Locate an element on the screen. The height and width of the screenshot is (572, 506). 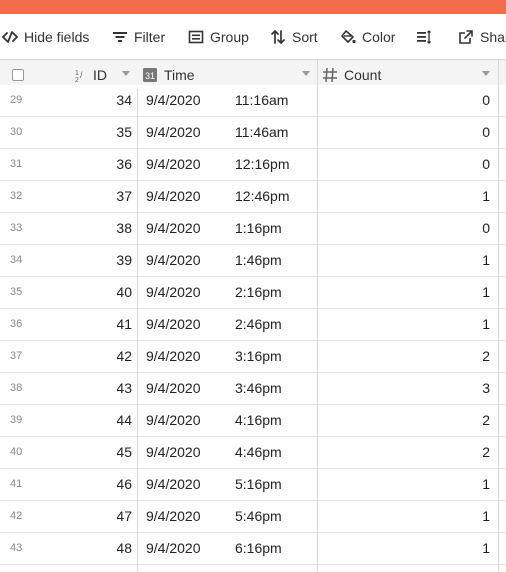
table-row: 39 44 9/4/2020 4:16pm 2 is located at coordinates (253, 421).